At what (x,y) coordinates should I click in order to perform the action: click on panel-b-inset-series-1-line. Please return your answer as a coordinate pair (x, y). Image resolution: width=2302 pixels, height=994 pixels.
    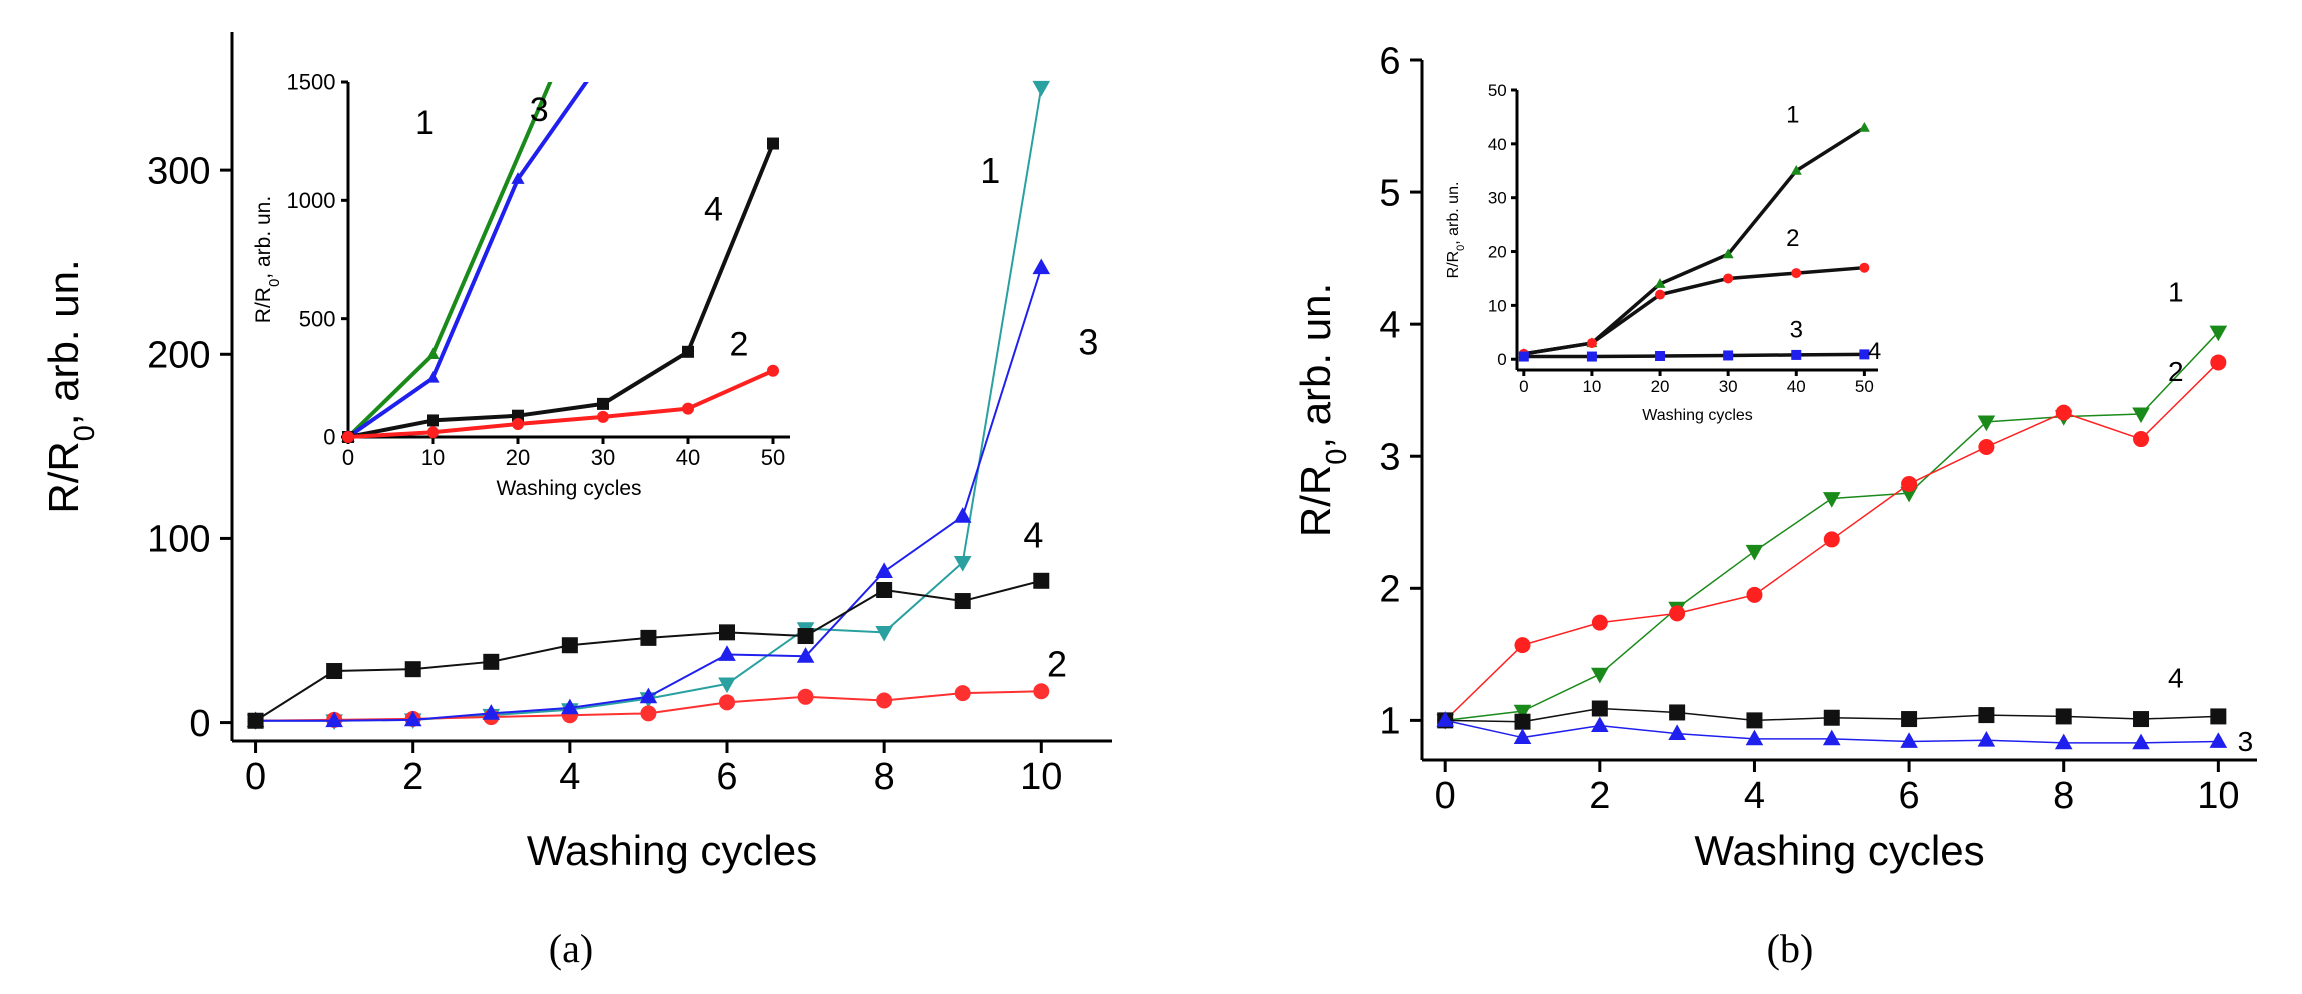
    Looking at the image, I should click on (1694, 241).